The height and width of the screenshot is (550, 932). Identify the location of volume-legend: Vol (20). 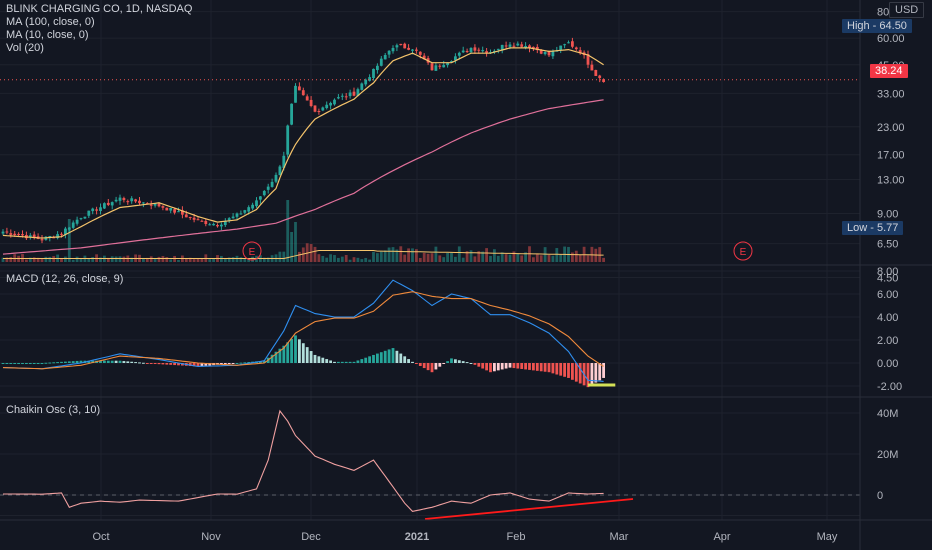
(25, 48).